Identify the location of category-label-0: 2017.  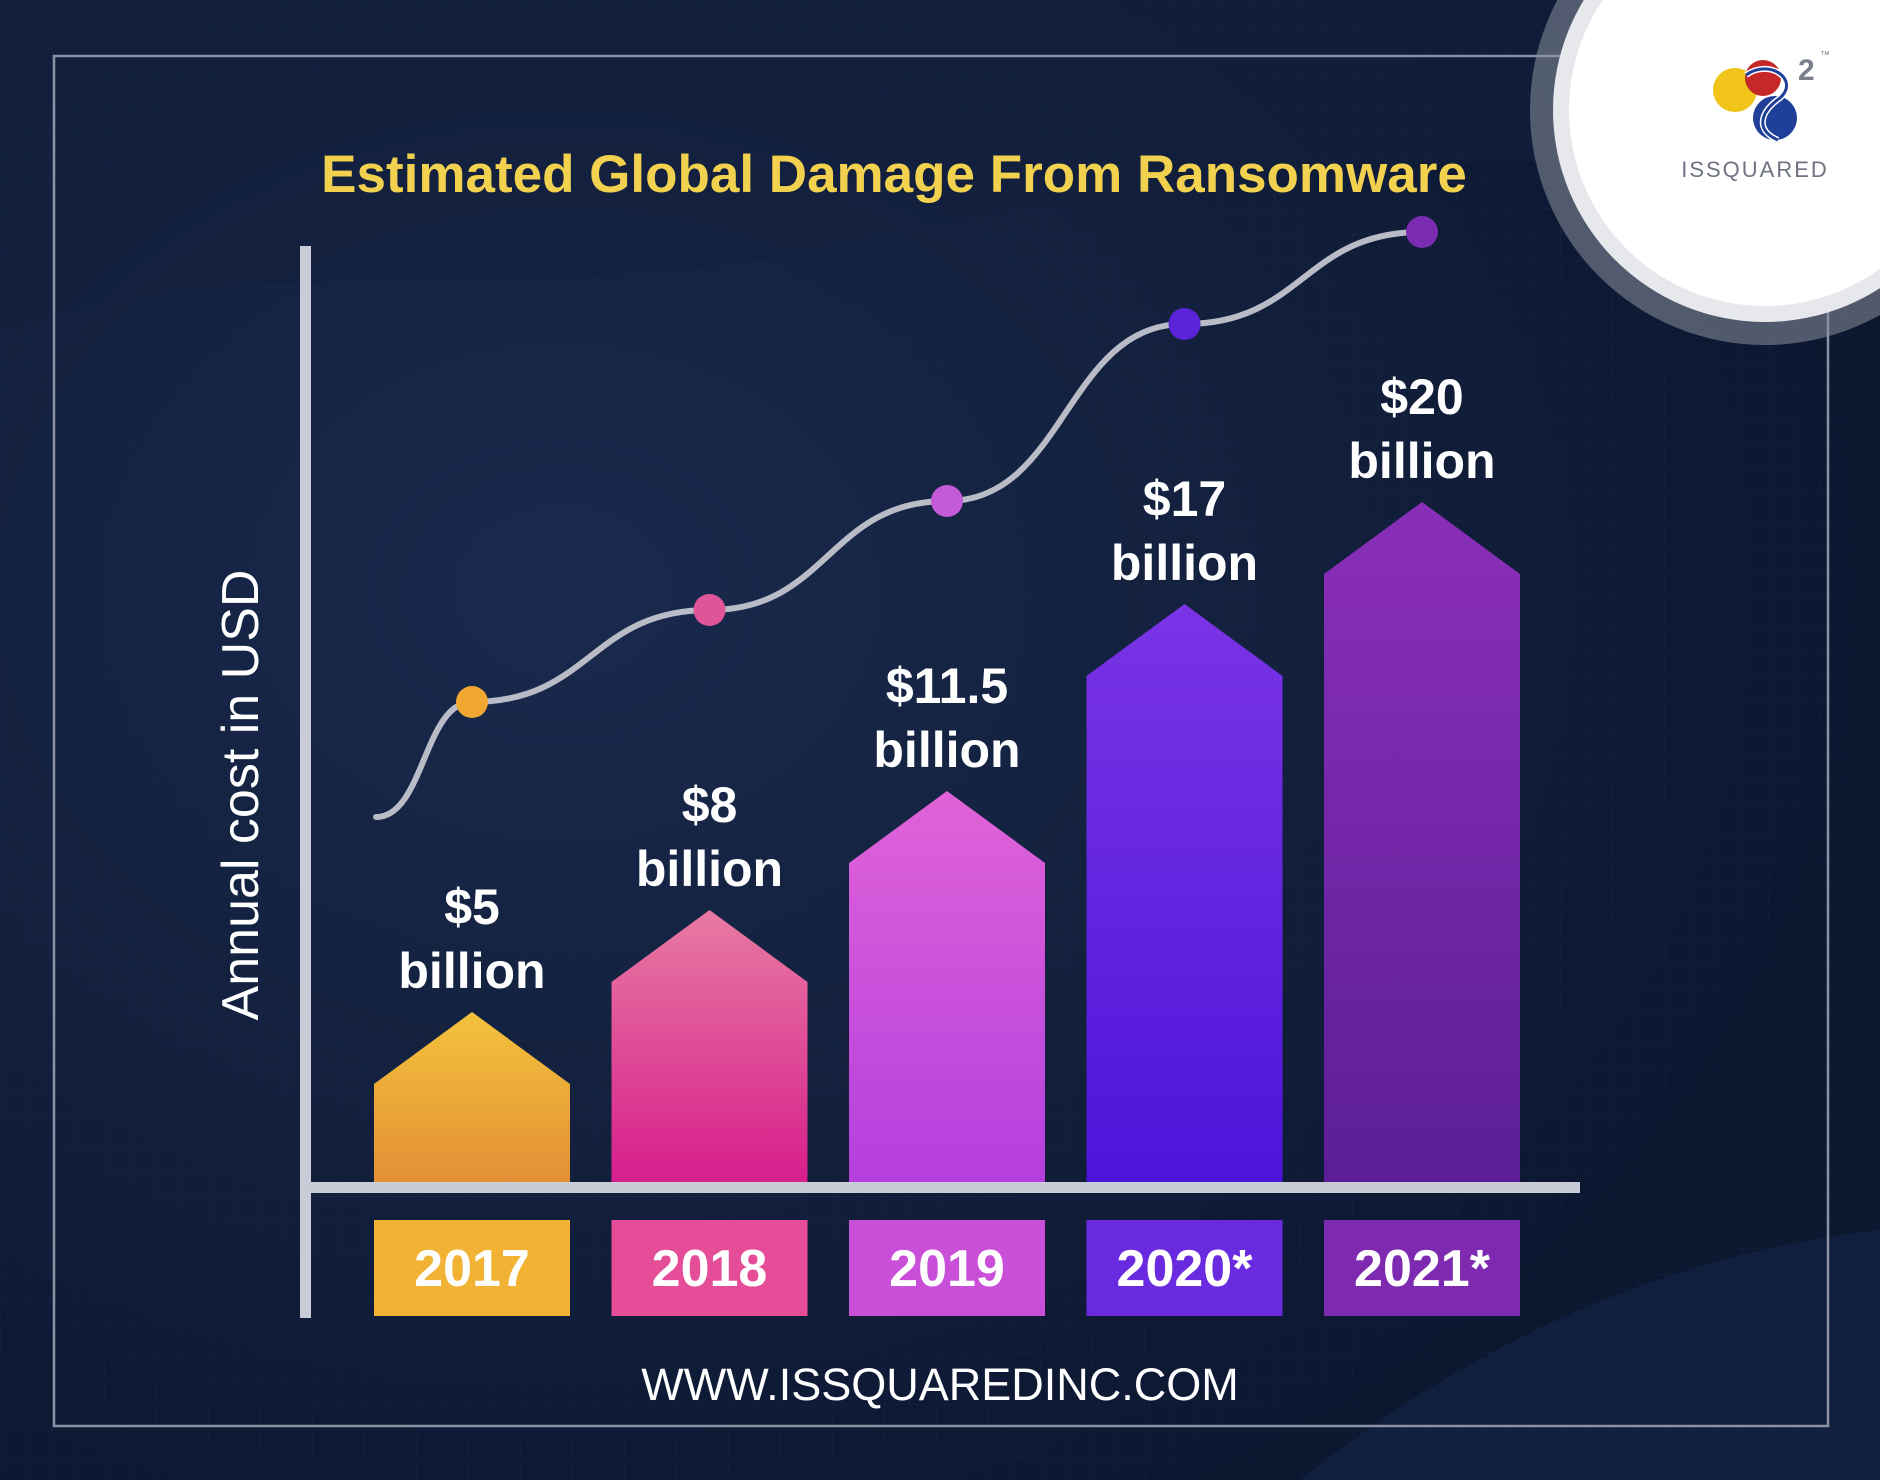
(472, 1269).